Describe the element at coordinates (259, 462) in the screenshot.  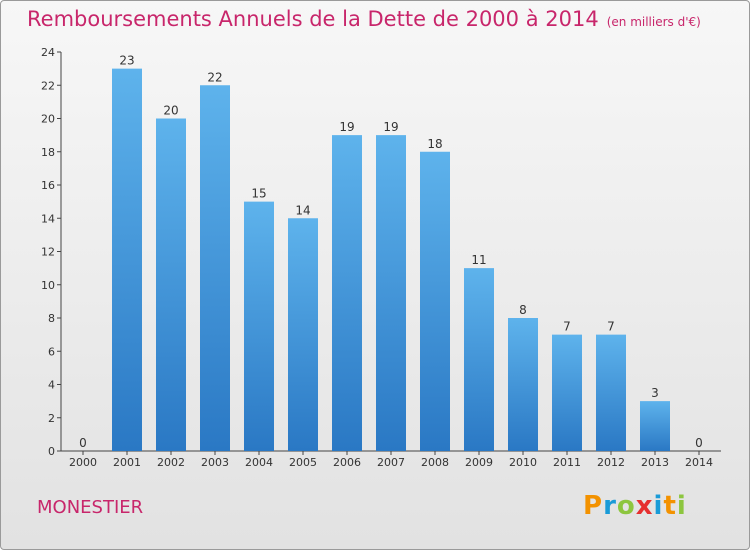
I see `x-tick-label: 2004` at that location.